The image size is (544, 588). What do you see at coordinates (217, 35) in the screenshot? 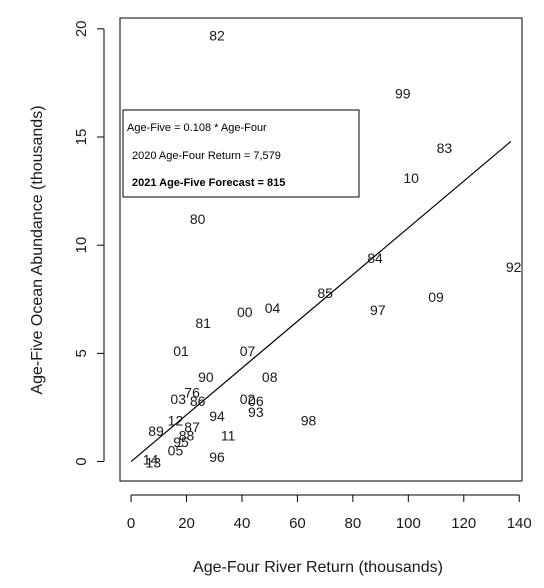
I see `data-point: 82` at bounding box center [217, 35].